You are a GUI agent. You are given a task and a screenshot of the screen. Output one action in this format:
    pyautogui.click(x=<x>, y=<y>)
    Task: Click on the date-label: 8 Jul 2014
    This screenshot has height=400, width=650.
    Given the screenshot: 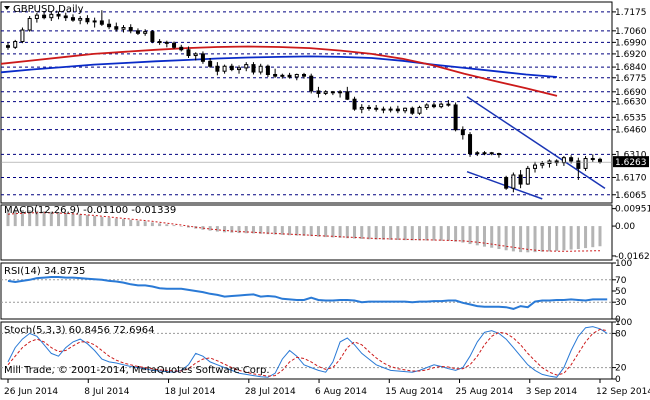 What is the action you would take?
    pyautogui.click(x=106, y=392)
    